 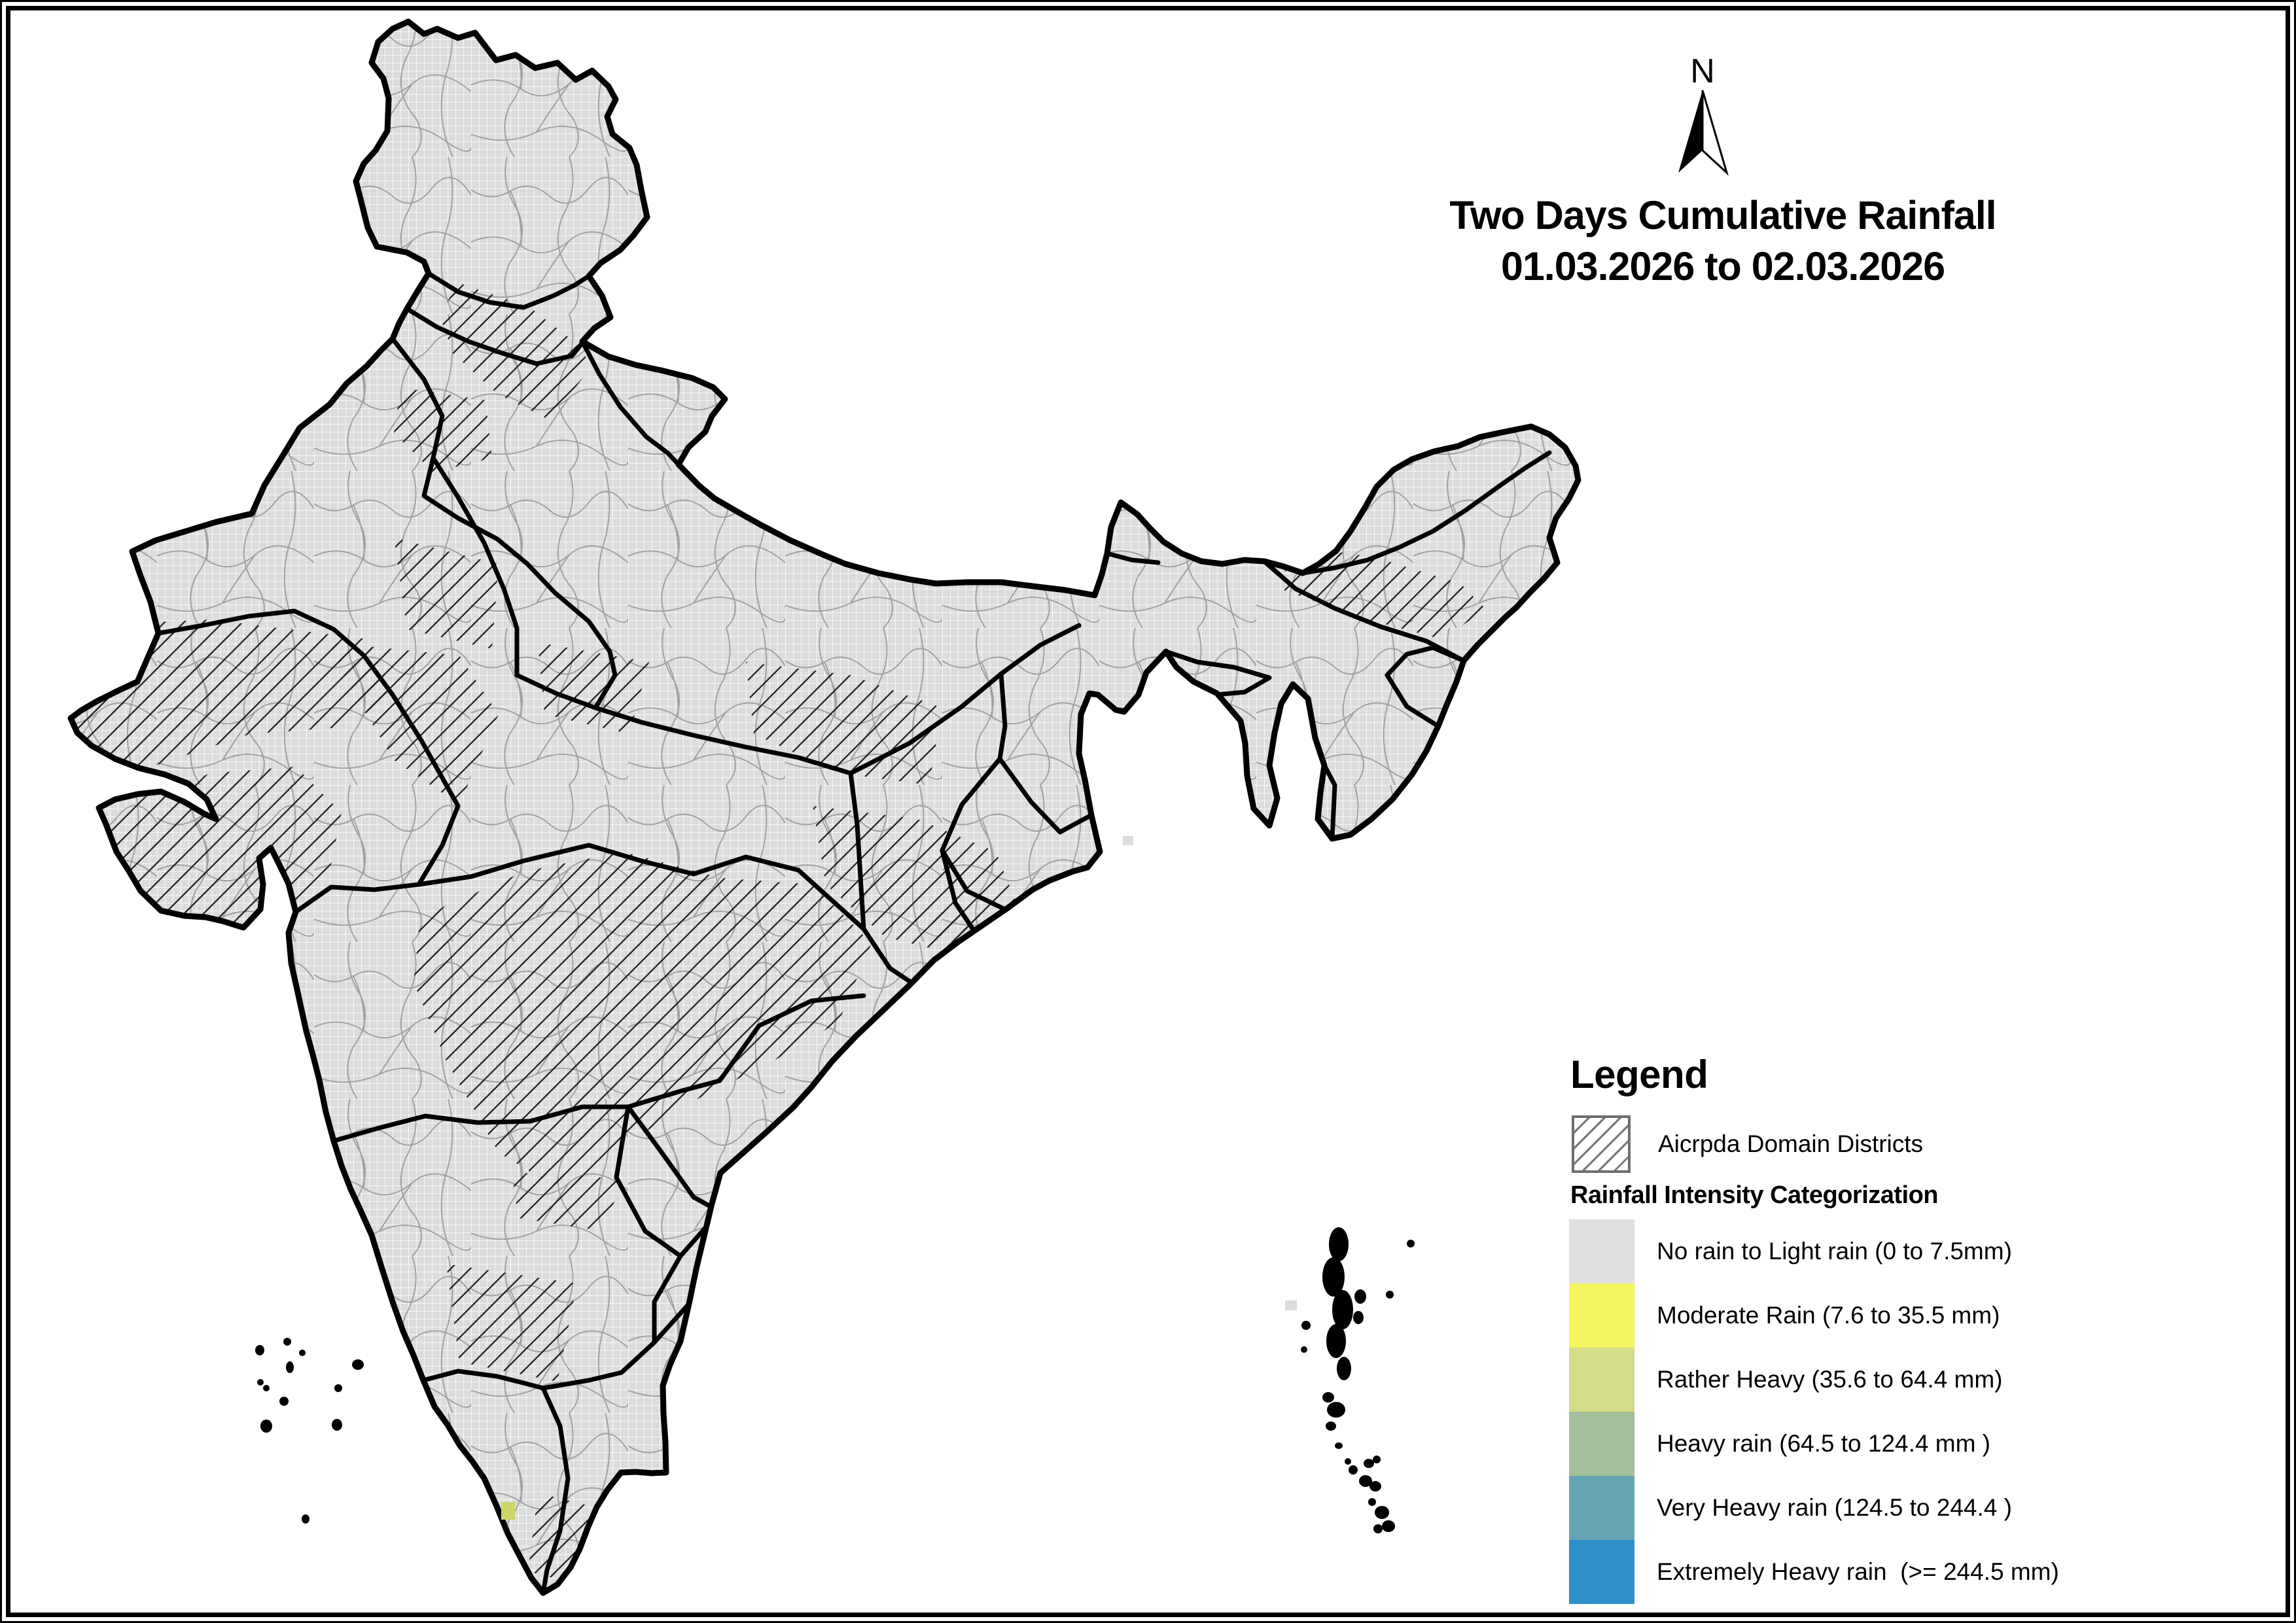 I want to click on legend-item: Very Heavy rain (124.5 to 244.4 ), so click(x=1814, y=1508).